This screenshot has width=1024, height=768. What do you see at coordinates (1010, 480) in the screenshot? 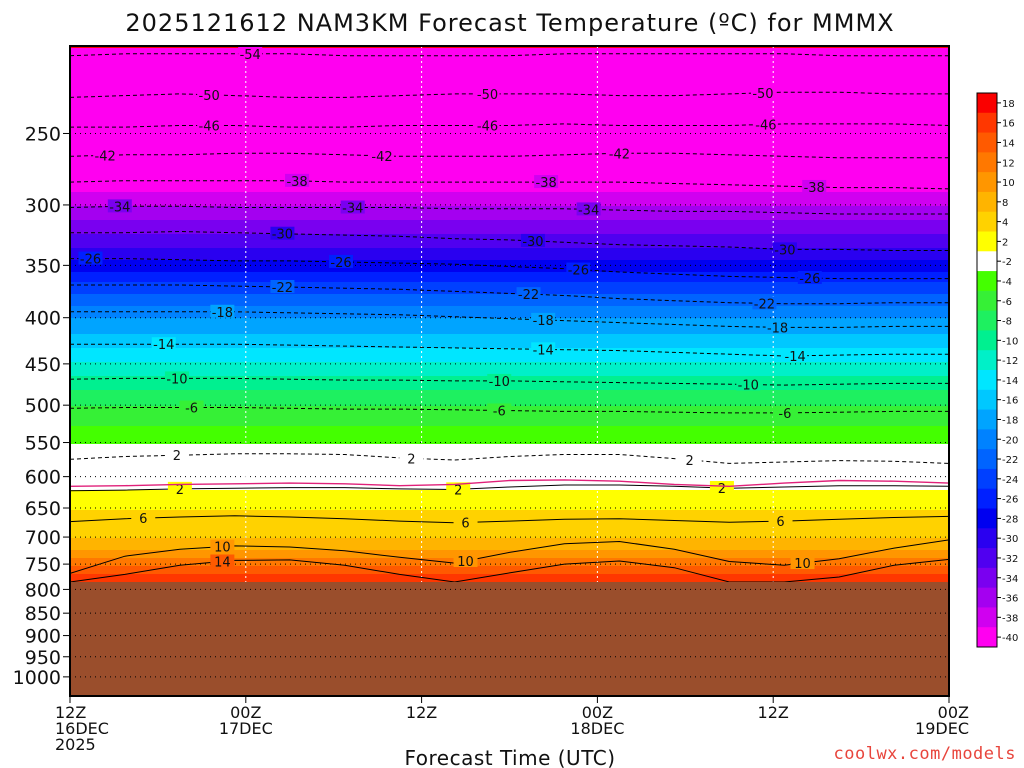
I see `colorbar-label: -24` at bounding box center [1010, 480].